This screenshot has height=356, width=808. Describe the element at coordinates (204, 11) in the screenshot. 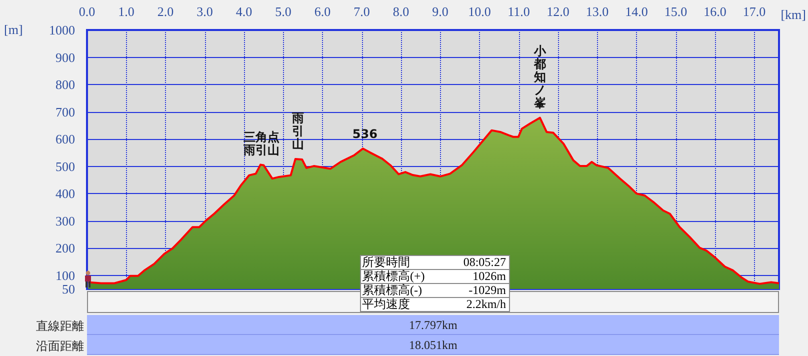

I see `x-tick-label: 3.0` at that location.